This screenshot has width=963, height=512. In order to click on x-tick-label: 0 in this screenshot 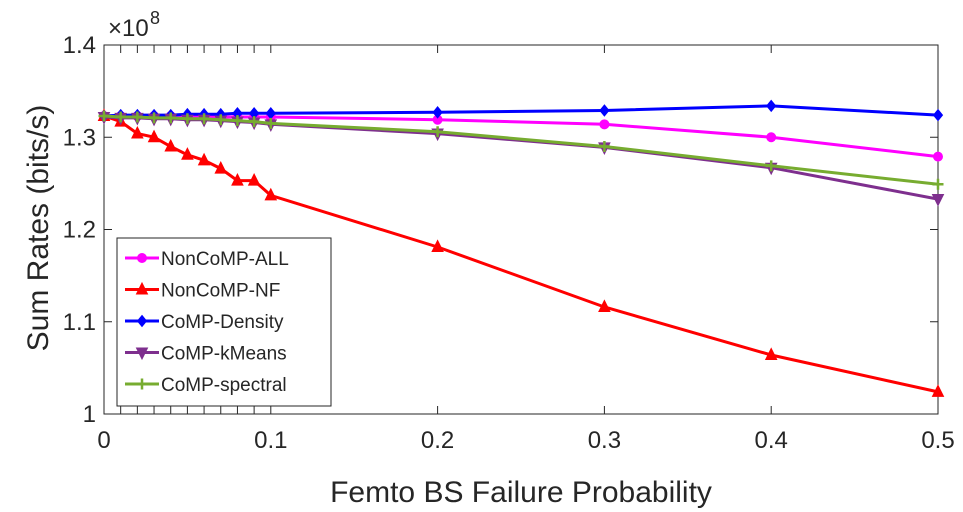, I will do `click(103, 440)`.